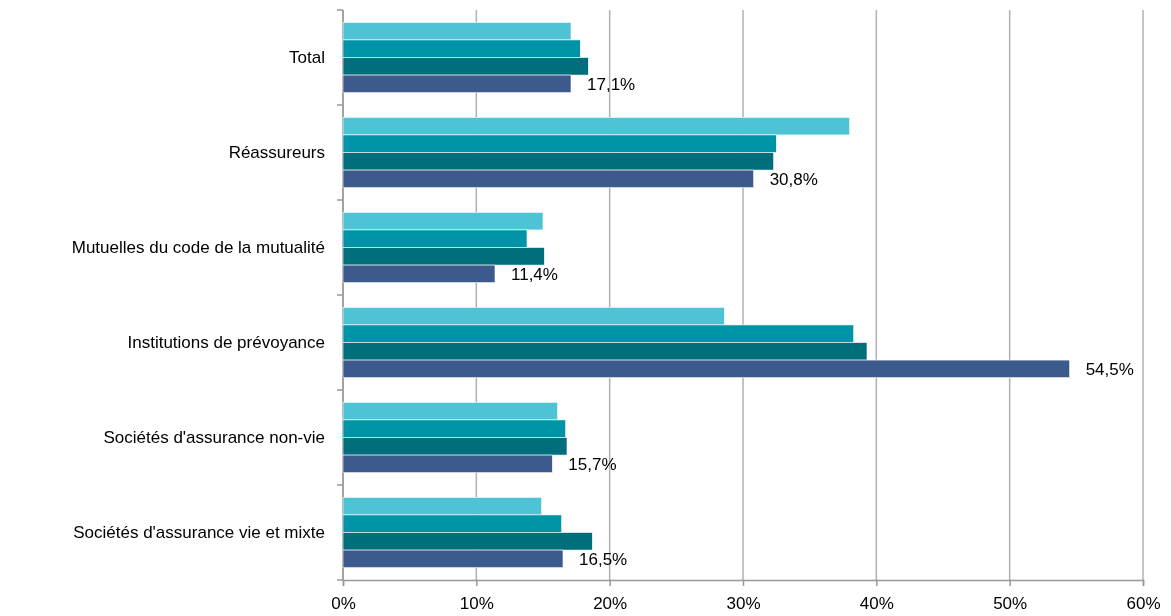 The width and height of the screenshot is (1171, 616). I want to click on y-tick-label: Institutions de prévoyance, so click(226, 343).